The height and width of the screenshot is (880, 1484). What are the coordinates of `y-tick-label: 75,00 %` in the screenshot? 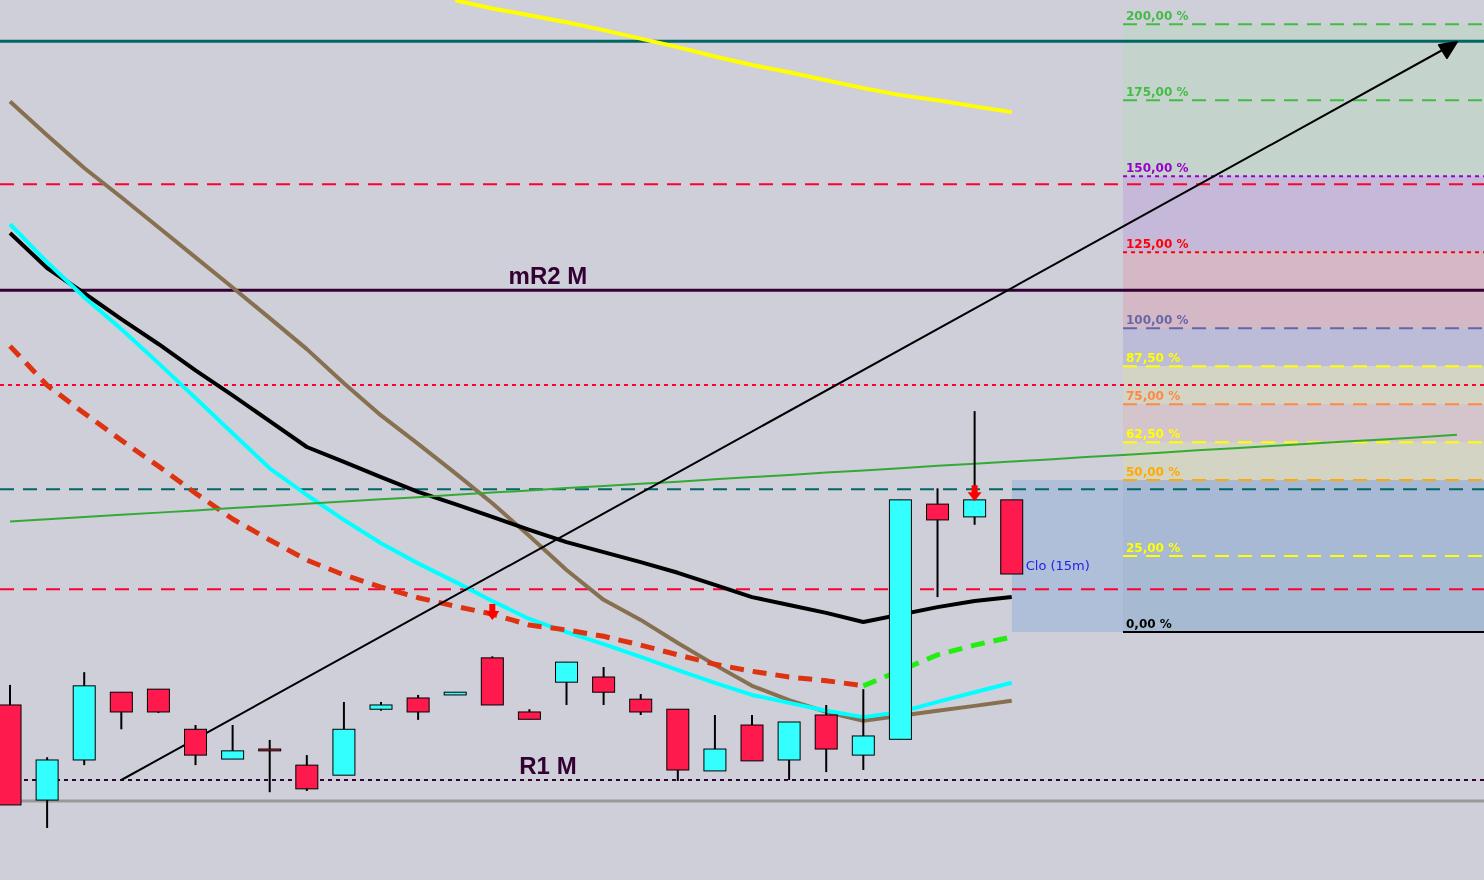 It's located at (1153, 395).